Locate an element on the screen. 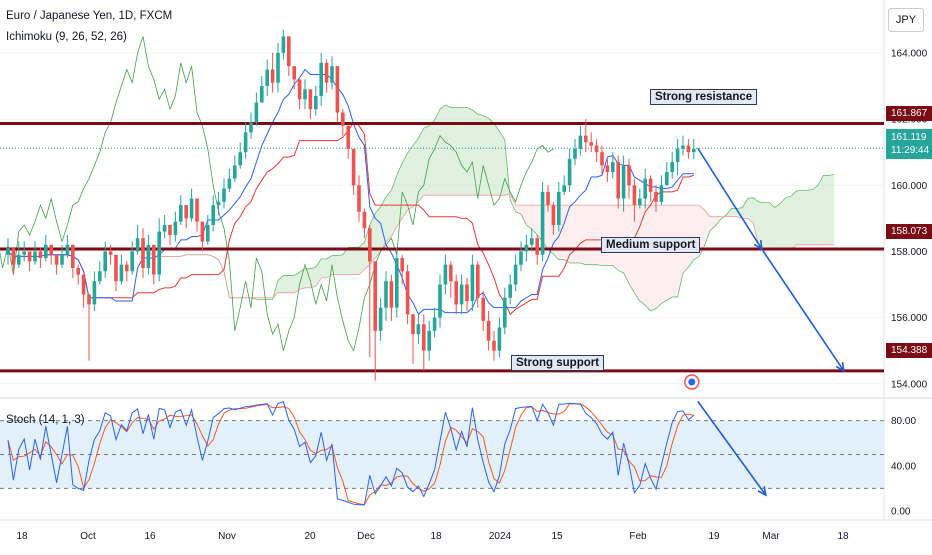 Image resolution: width=932 pixels, height=555 pixels. stoch-axis-tick-label: 0.00 is located at coordinates (901, 511).